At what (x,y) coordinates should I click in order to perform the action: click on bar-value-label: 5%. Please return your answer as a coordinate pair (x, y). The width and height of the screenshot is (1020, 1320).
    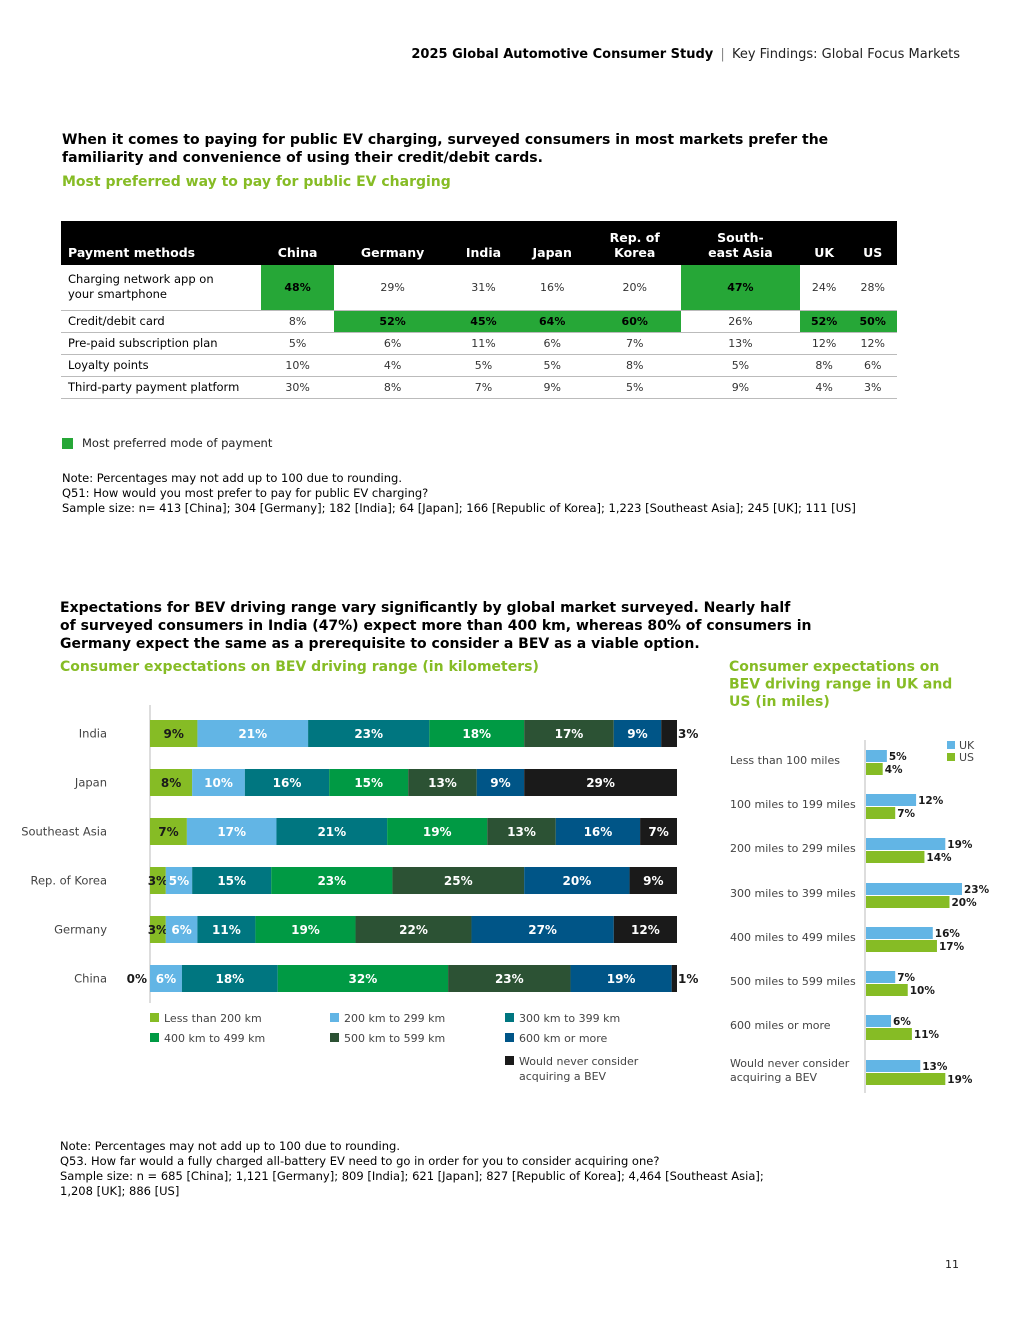
    Looking at the image, I should click on (898, 757).